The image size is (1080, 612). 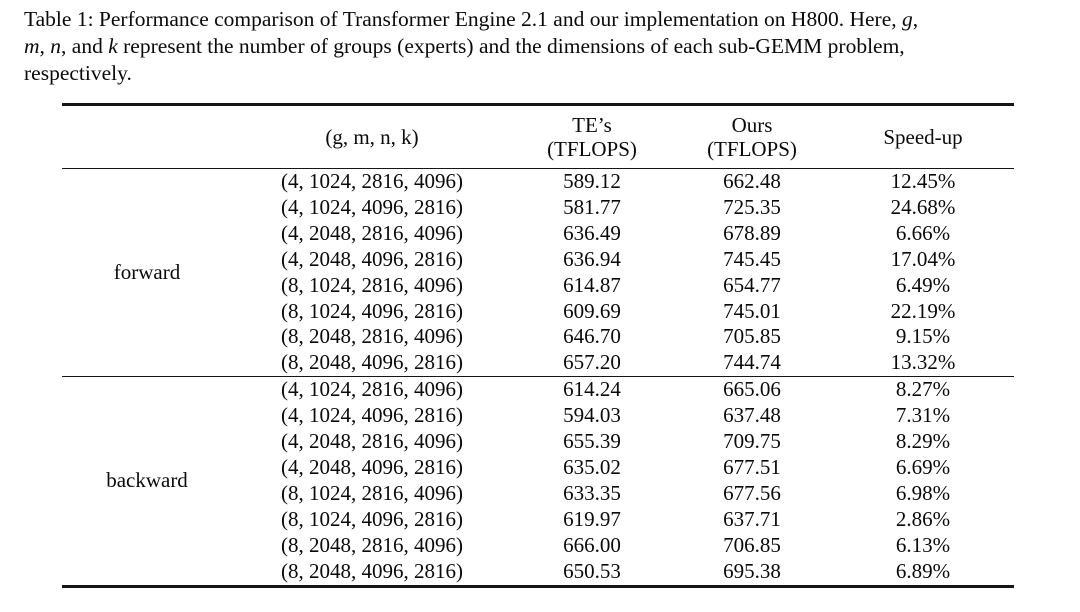 I want to click on caption-segment: n, so click(x=56, y=46).